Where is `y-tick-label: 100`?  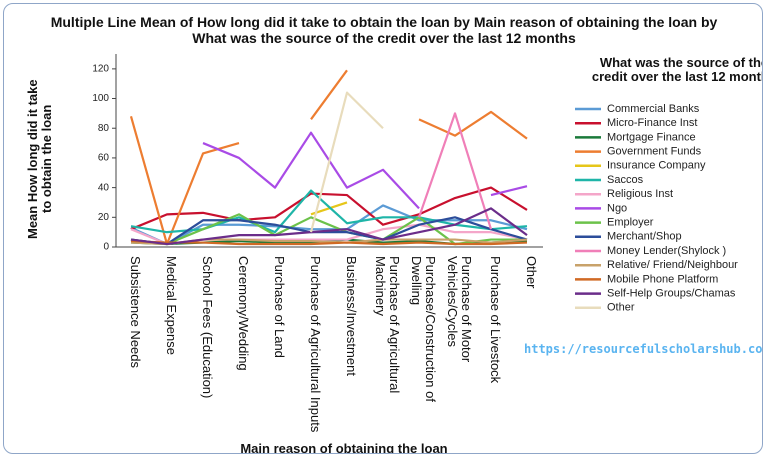 y-tick-label: 100 is located at coordinates (100, 98).